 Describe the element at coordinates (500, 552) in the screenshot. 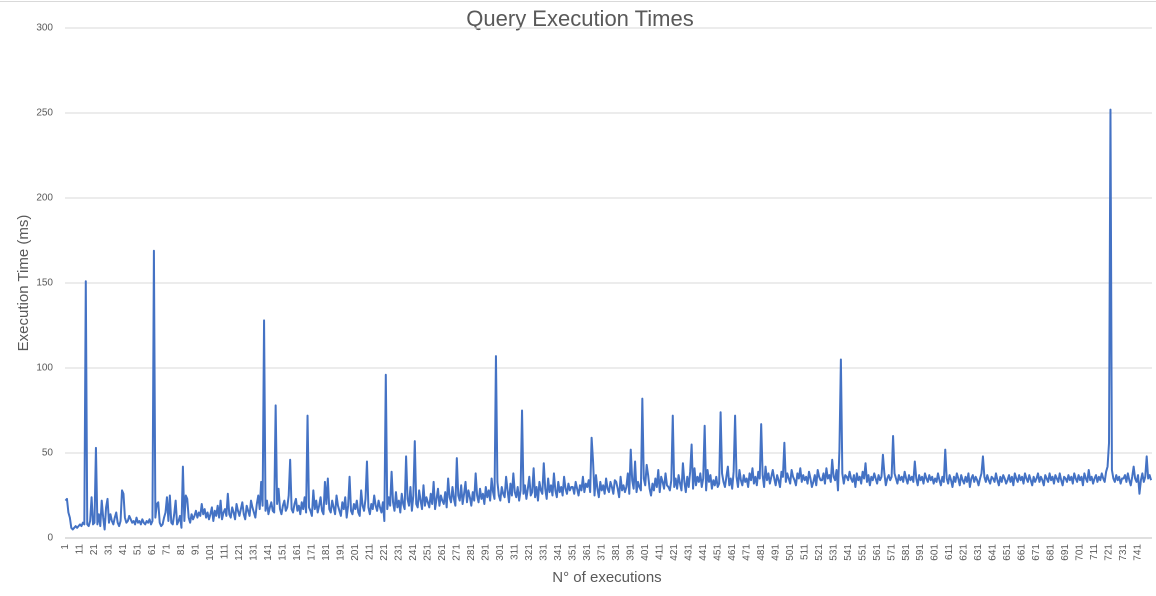

I see `x-tick-label: 301` at that location.